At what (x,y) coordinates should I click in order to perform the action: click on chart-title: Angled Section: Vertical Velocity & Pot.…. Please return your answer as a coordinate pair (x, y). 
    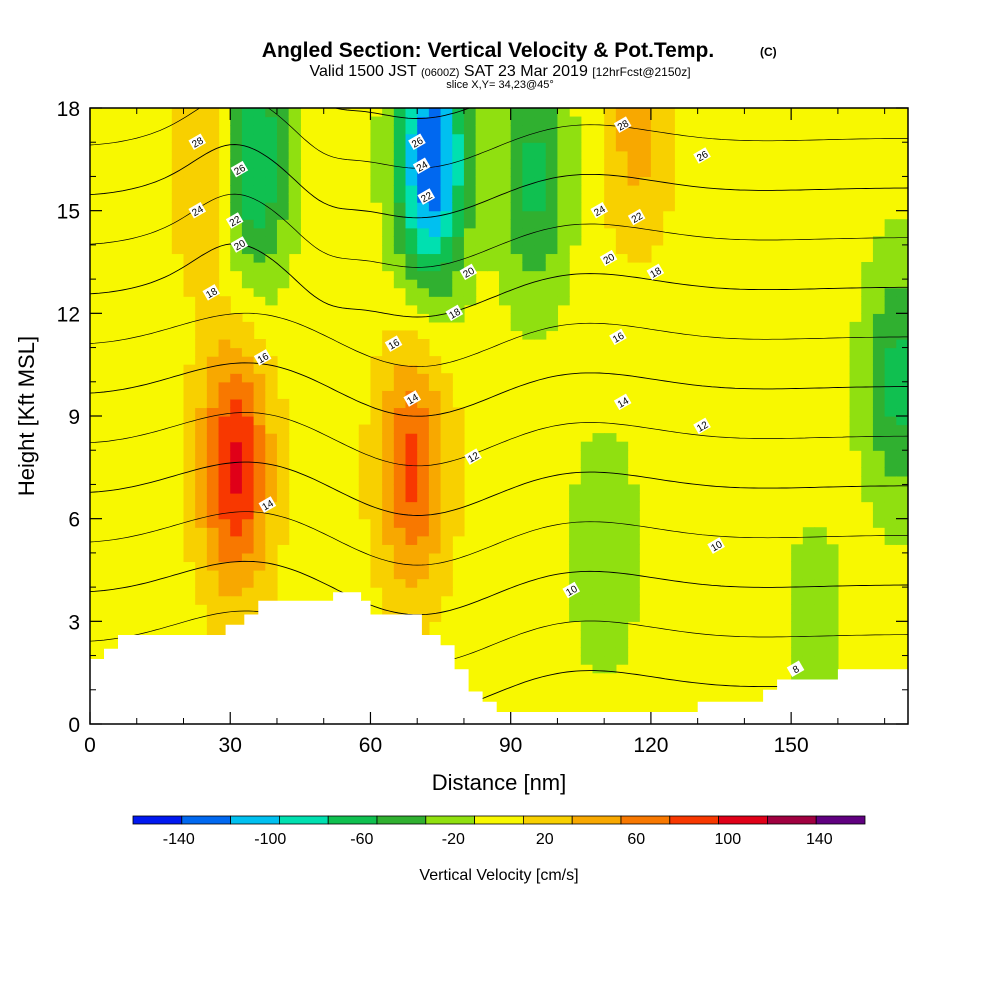
    Looking at the image, I should click on (488, 50).